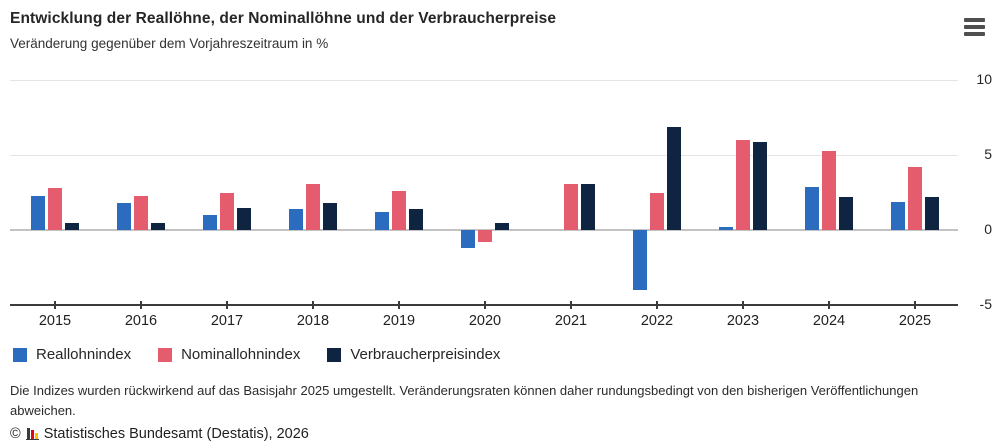  I want to click on x-axis-label-2018: 2018, so click(313, 321).